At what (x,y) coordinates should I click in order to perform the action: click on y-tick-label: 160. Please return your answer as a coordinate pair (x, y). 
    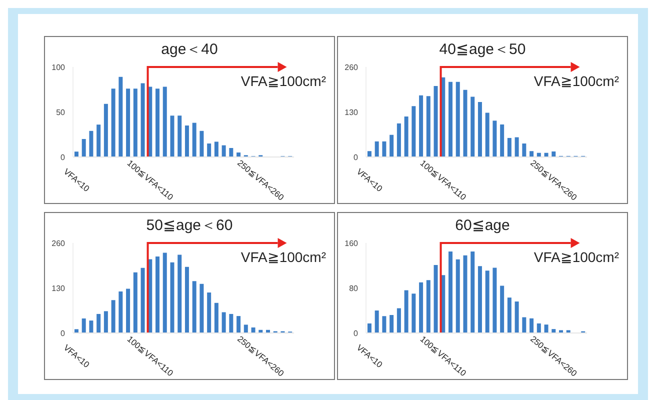
    Looking at the image, I should click on (351, 243).